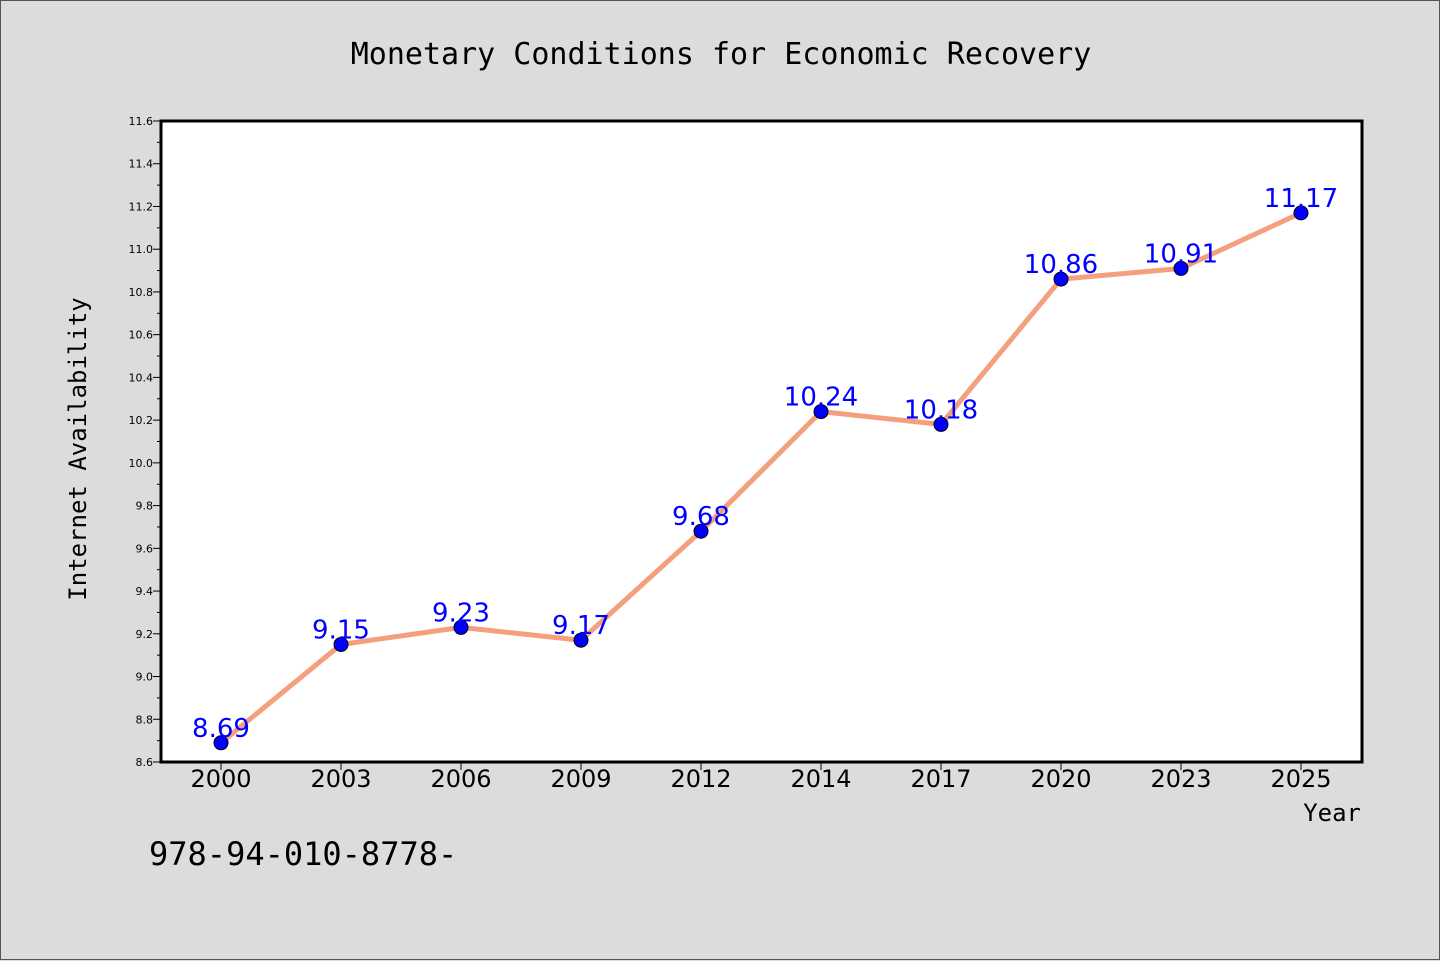  What do you see at coordinates (820, 779) in the screenshot?
I see `x-tick-label: 2014` at bounding box center [820, 779].